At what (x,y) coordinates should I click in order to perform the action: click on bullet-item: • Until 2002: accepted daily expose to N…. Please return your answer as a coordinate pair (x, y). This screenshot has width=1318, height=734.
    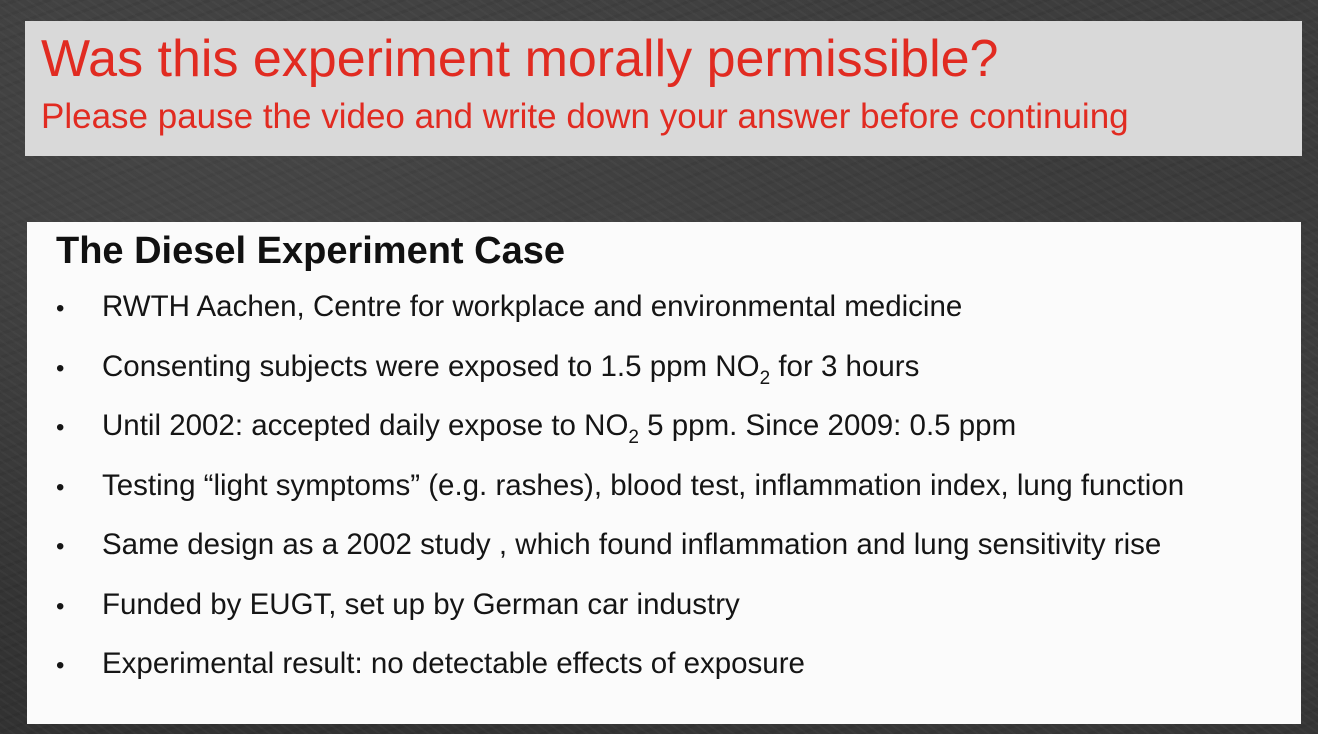
    Looking at the image, I should click on (678, 439).